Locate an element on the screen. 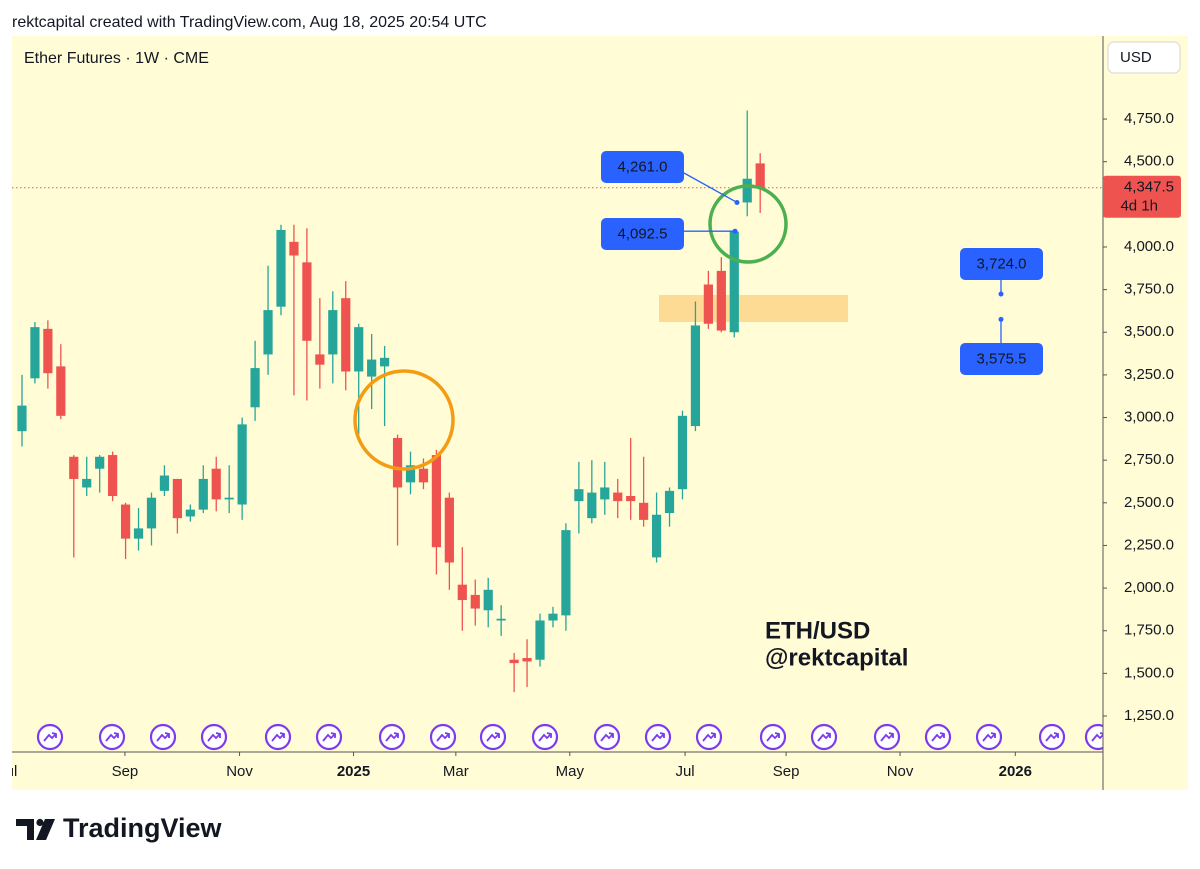 The height and width of the screenshot is (869, 1200). y-tick-label: 3,500.0 is located at coordinates (1149, 331).